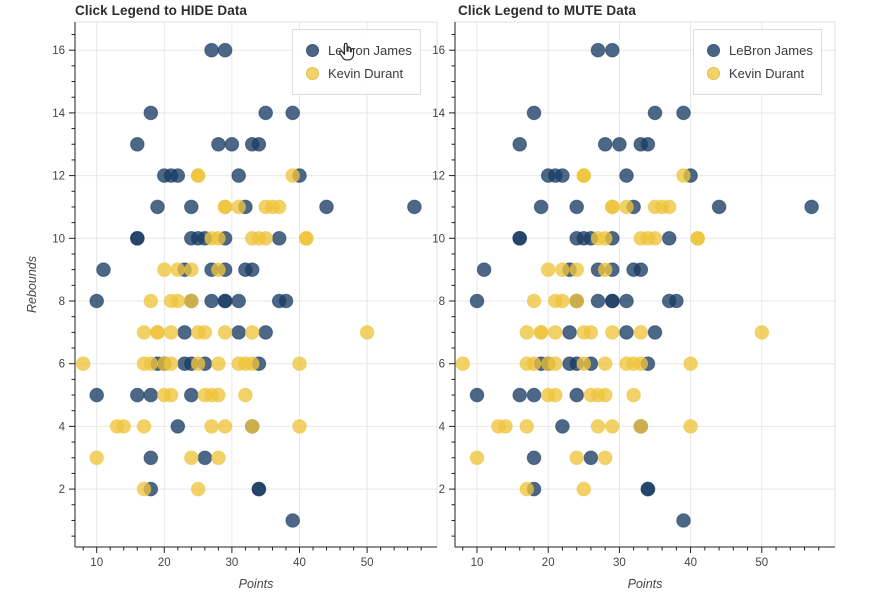  What do you see at coordinates (96, 563) in the screenshot?
I see `x-tick-label: 10` at bounding box center [96, 563].